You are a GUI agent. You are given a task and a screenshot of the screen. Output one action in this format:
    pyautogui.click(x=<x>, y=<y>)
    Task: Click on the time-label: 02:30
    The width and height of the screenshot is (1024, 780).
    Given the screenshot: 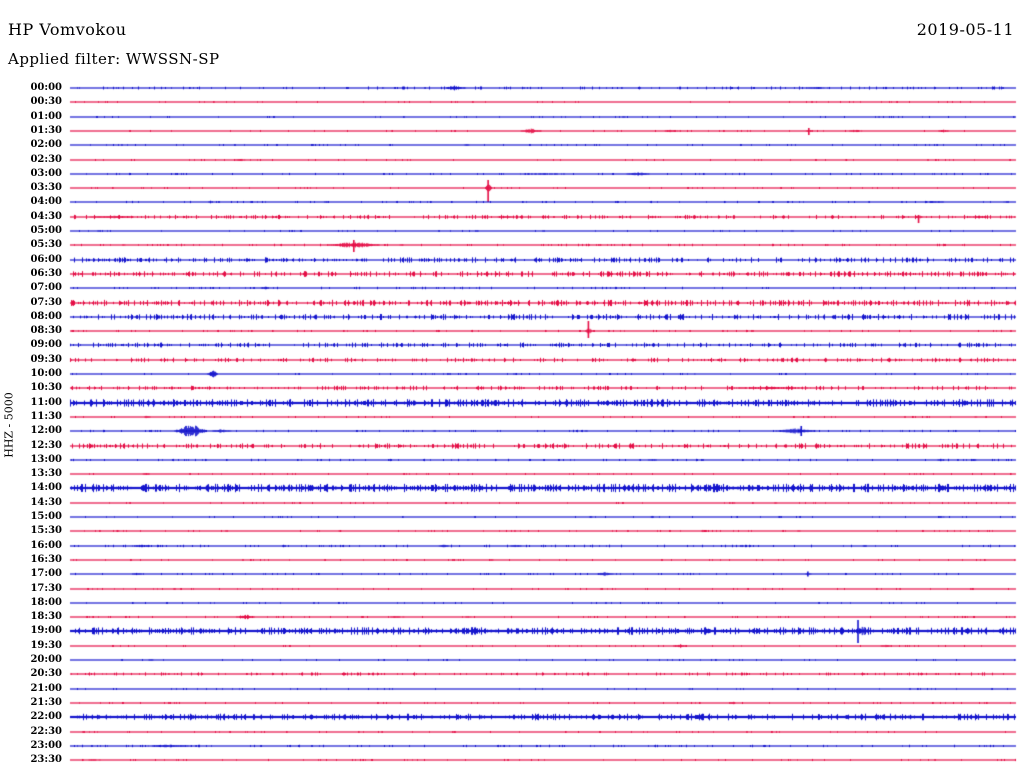 What is the action you would take?
    pyautogui.click(x=46, y=159)
    